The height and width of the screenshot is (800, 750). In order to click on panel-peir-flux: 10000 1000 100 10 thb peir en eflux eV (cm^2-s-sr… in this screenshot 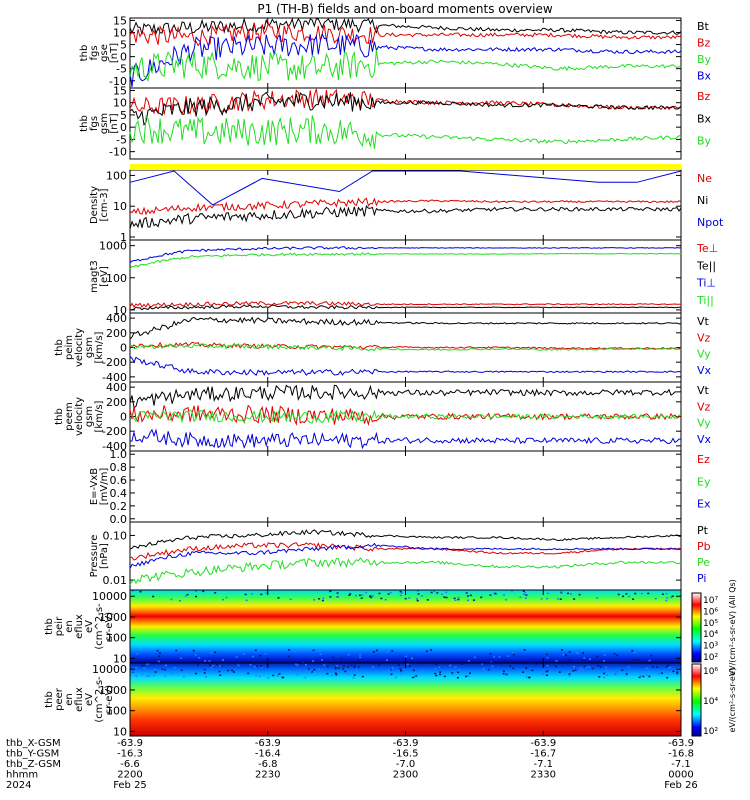, I will do `click(363, 627)`.